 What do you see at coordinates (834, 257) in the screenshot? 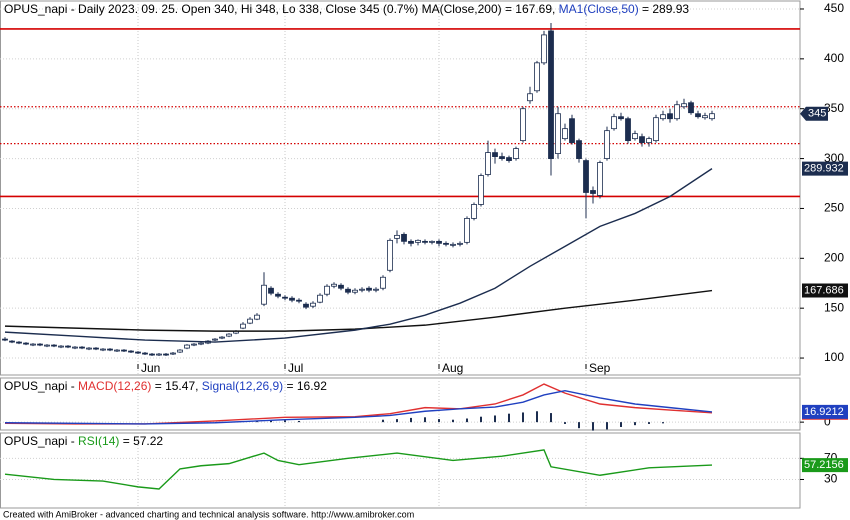
I see `y-tick-label: 200` at bounding box center [834, 257].